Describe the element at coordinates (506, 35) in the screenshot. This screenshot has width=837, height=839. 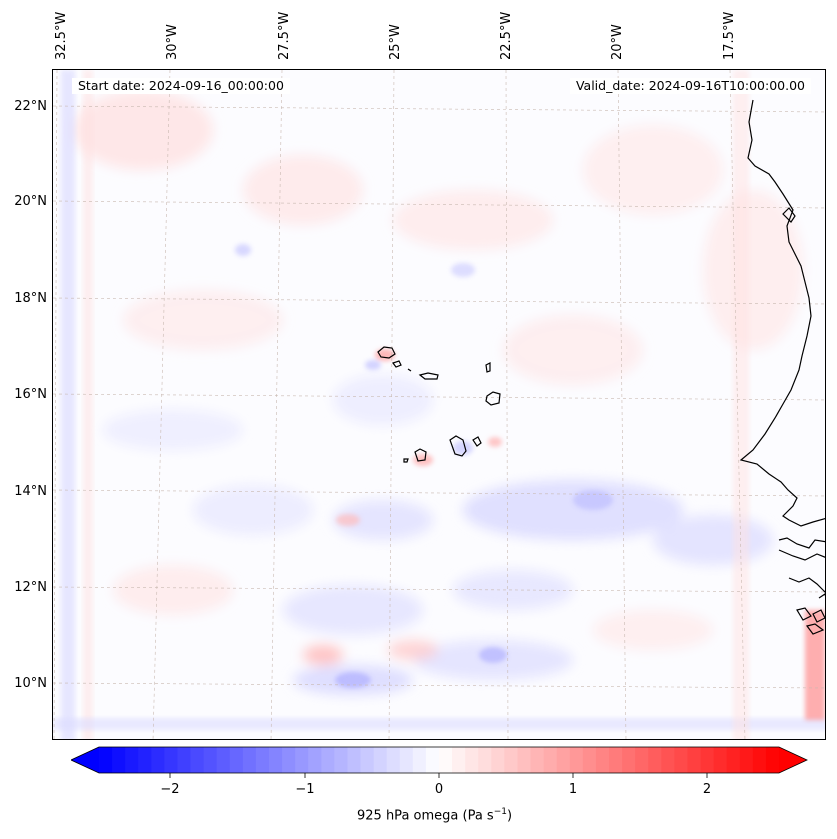
I see `lon-label-22-5w: 22.5°W` at that location.